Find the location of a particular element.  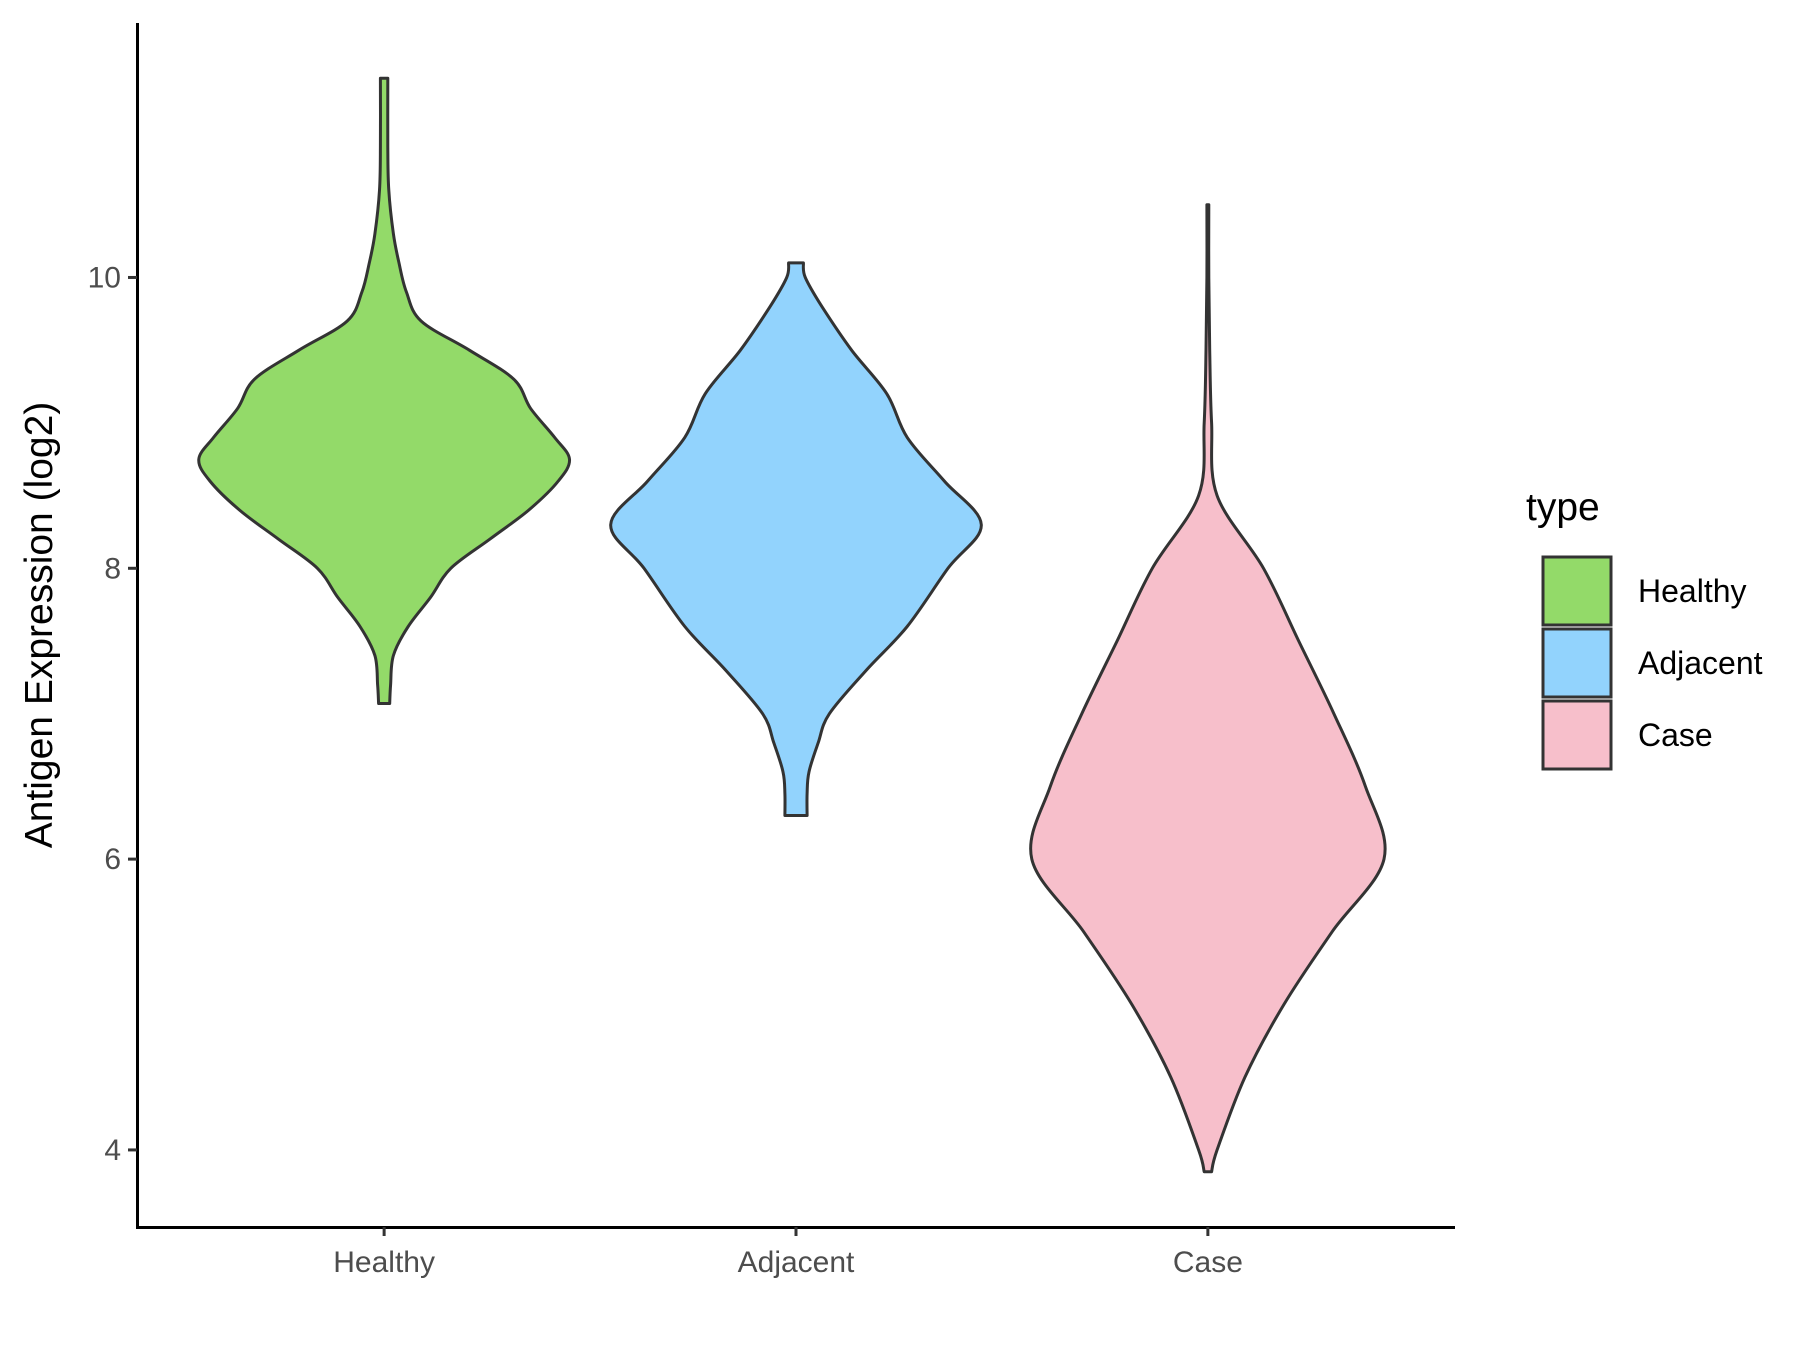

legend-items: Healthy Adjacent Case is located at coordinates (1652, 663).